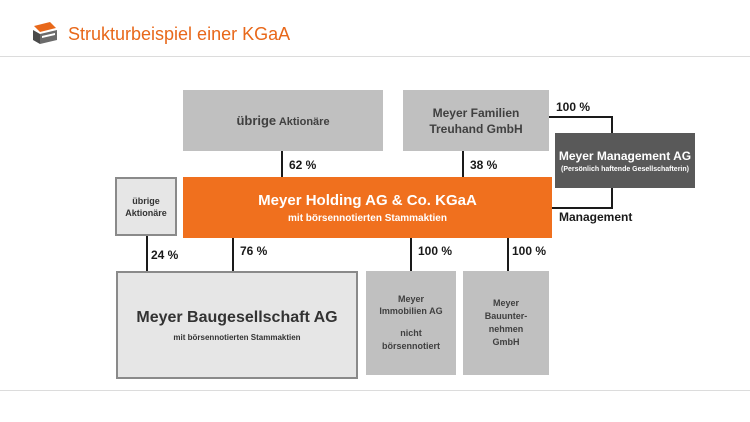 The width and height of the screenshot is (750, 422). What do you see at coordinates (254, 251) in the screenshot?
I see `pct-76-label: 76 %` at bounding box center [254, 251].